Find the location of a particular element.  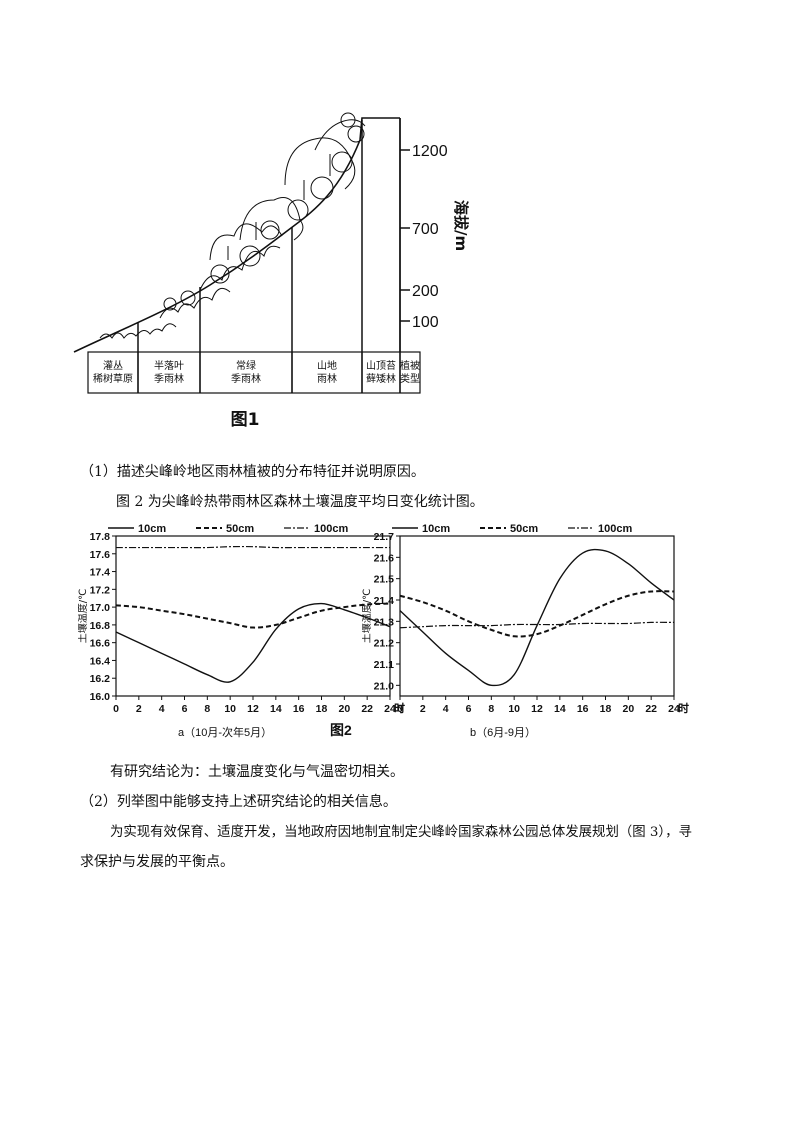

veg-type-shrub: 灌丛稀树草原 is located at coordinates (113, 372).